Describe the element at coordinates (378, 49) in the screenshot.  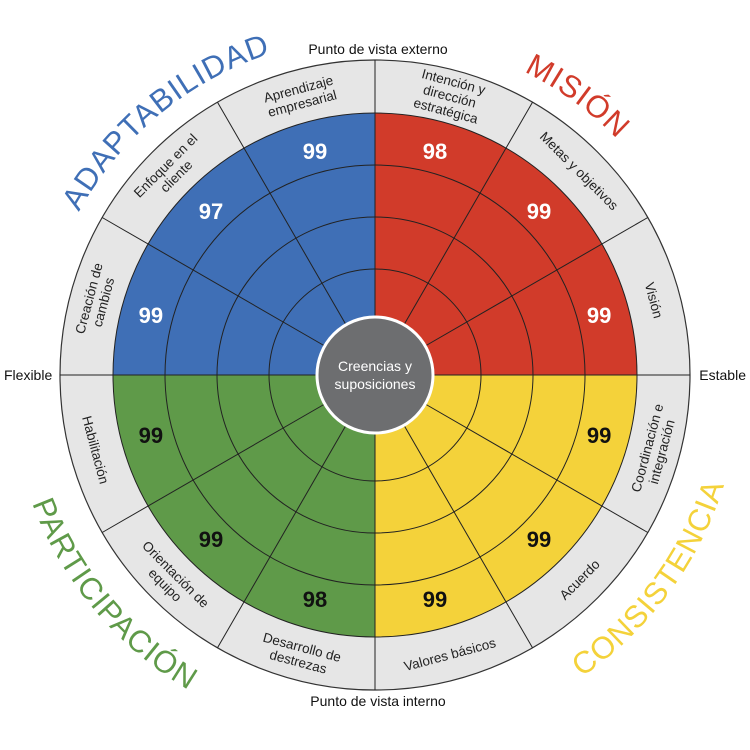
I see `axis-label-top: Punto de vista externo` at that location.